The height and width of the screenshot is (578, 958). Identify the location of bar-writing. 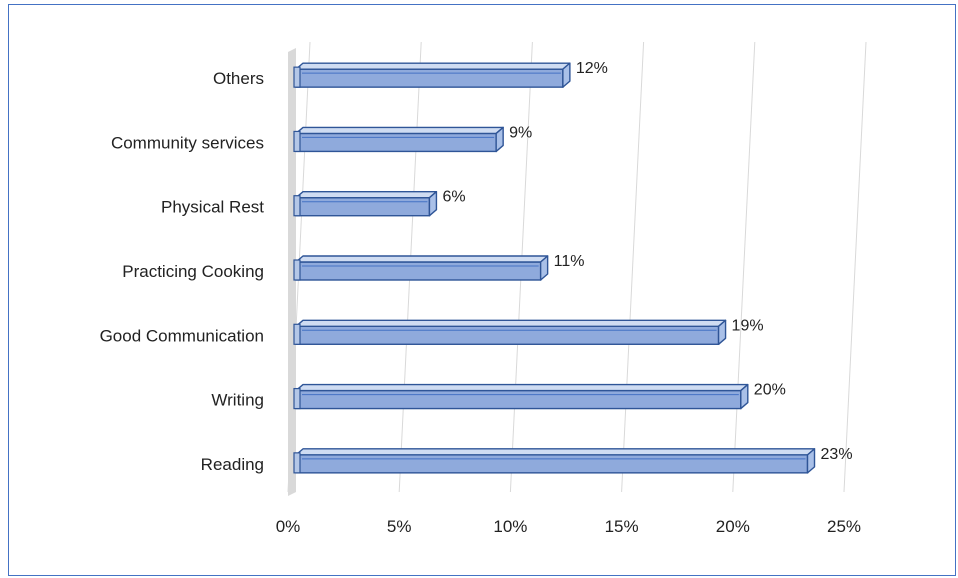
(521, 396).